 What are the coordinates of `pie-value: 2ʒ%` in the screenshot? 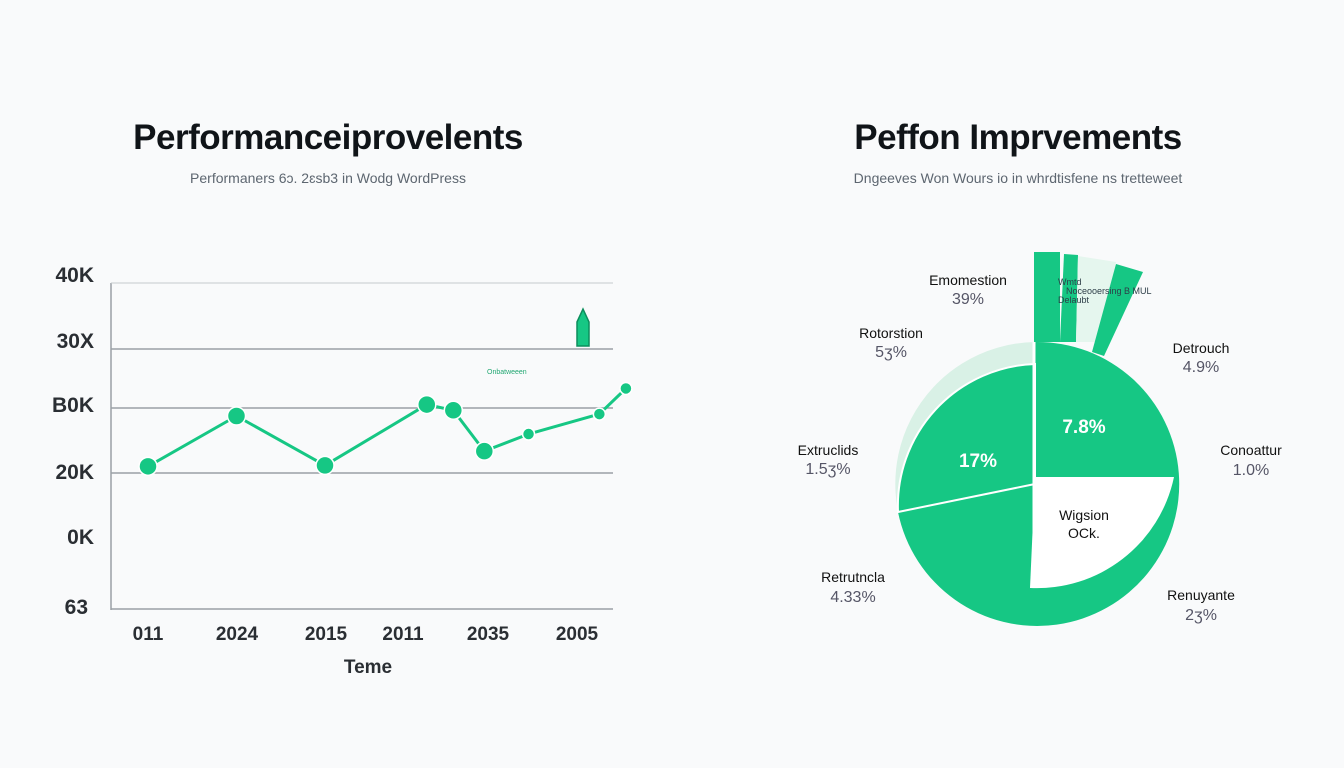 It's located at (1201, 615).